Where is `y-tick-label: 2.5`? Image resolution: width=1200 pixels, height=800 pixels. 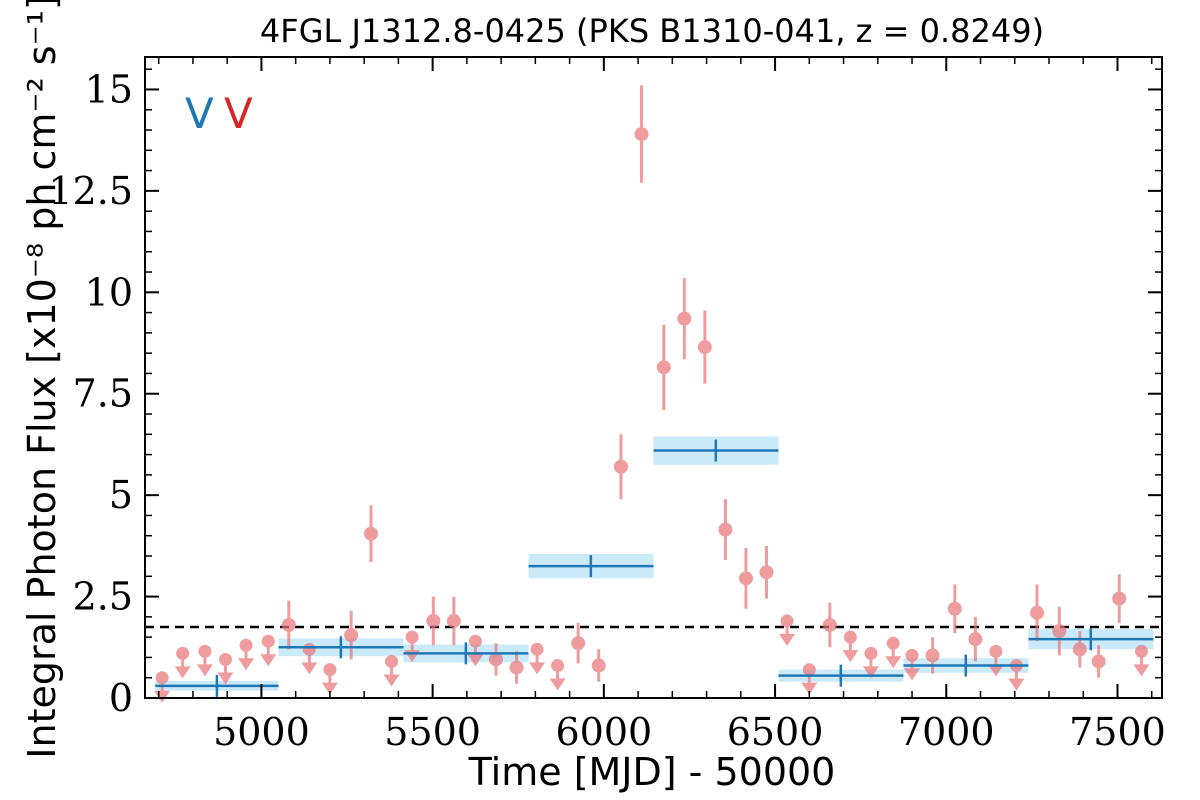 y-tick-label: 2.5 is located at coordinates (103, 597).